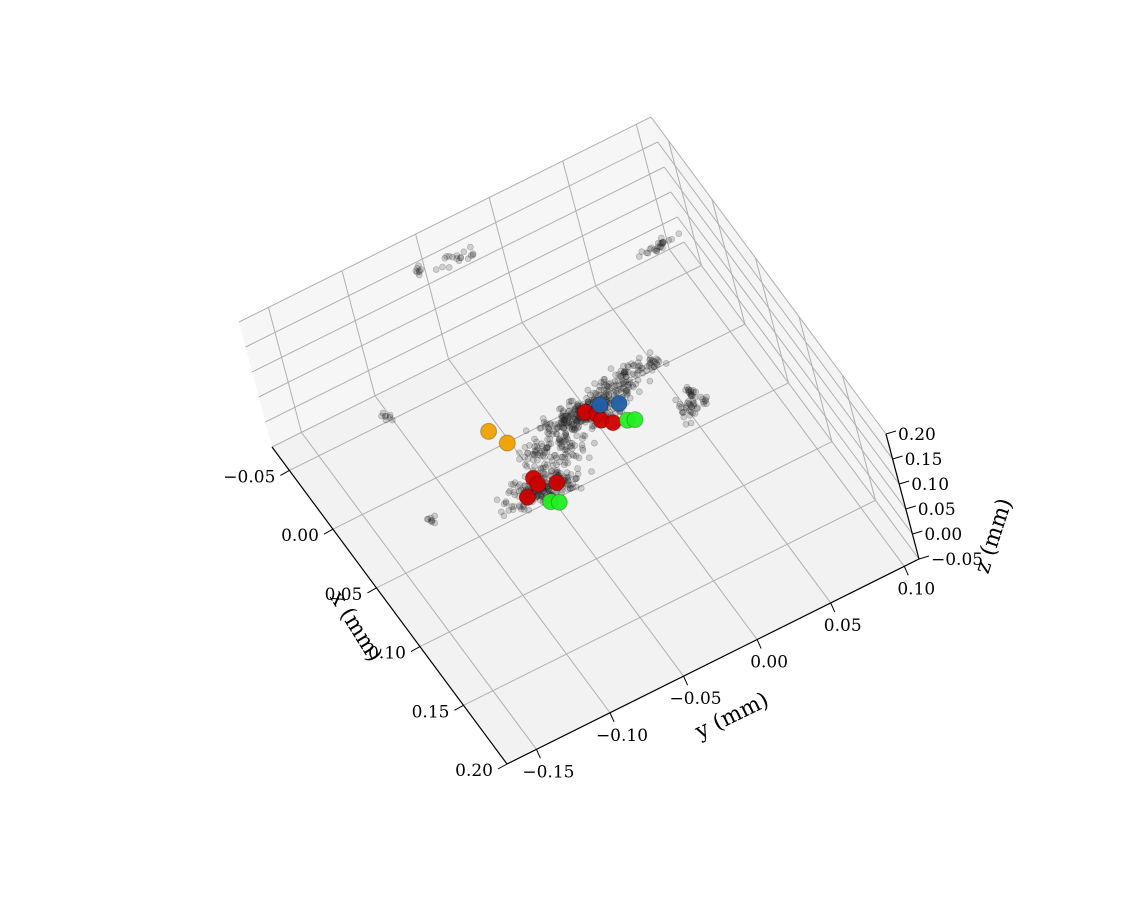 Image resolution: width=1123 pixels, height=919 pixels. What do you see at coordinates (619, 403) in the screenshot?
I see `blue-marker` at bounding box center [619, 403].